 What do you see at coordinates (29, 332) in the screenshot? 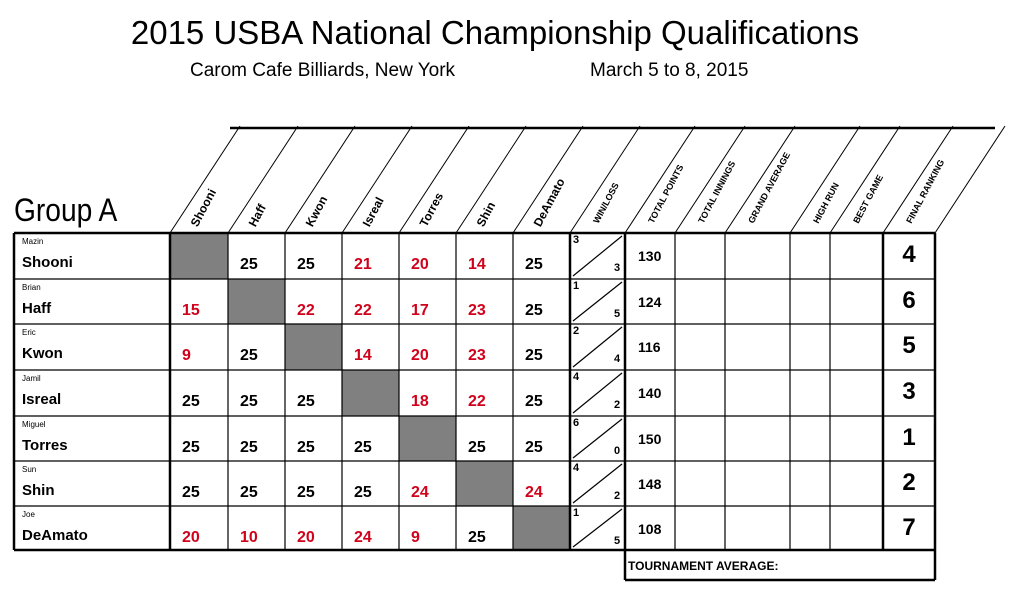
I see `player-first-name: Eric` at bounding box center [29, 332].